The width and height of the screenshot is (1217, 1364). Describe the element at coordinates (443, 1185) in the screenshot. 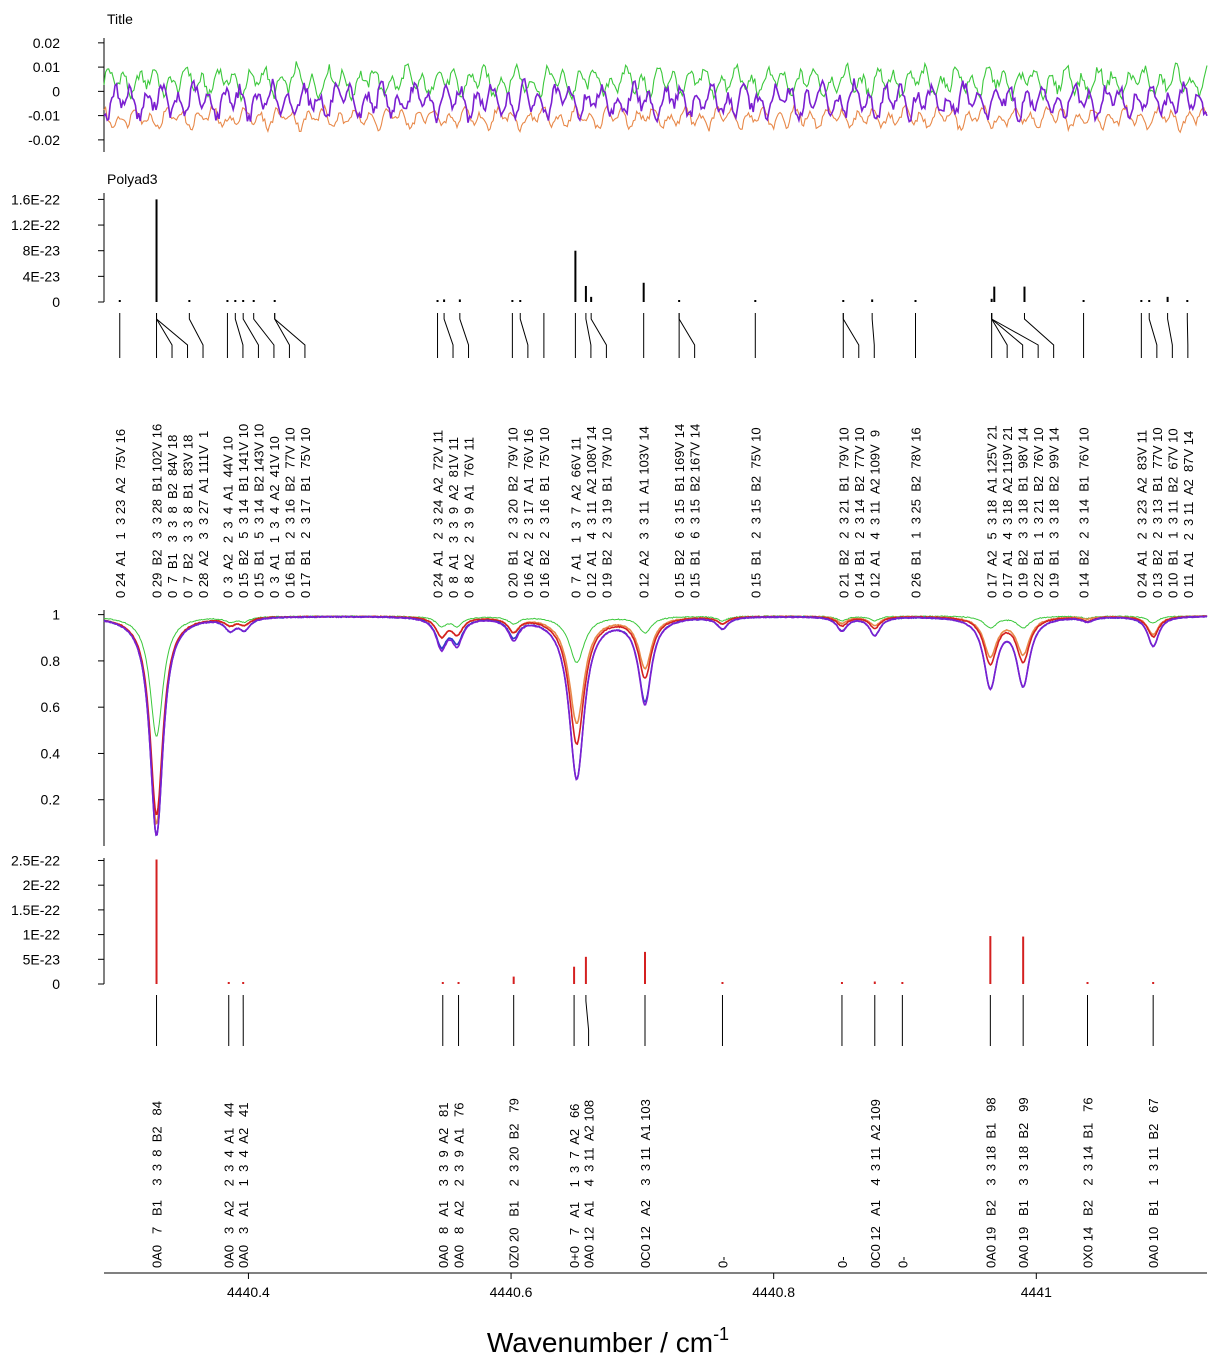

I see `assignments-assignment-label: 0A0 8 A1 3 3 9 A2 81` at that location.